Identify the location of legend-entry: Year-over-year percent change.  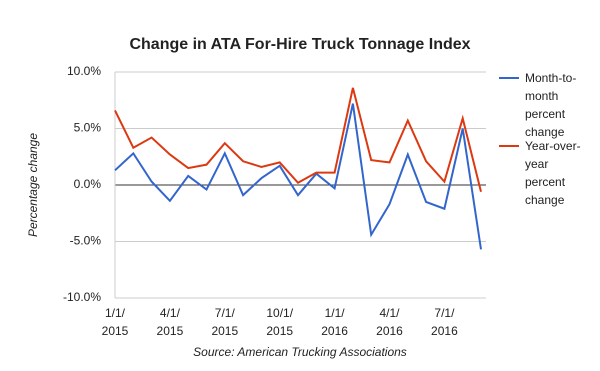
(553, 173).